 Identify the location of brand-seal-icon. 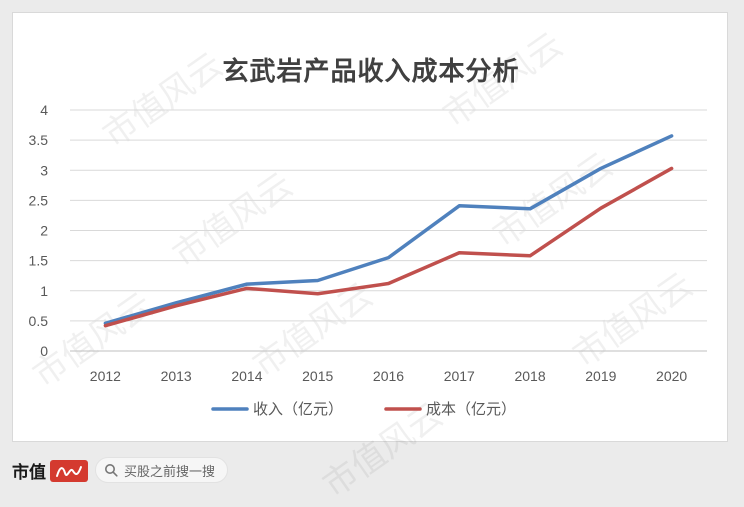
(69, 471).